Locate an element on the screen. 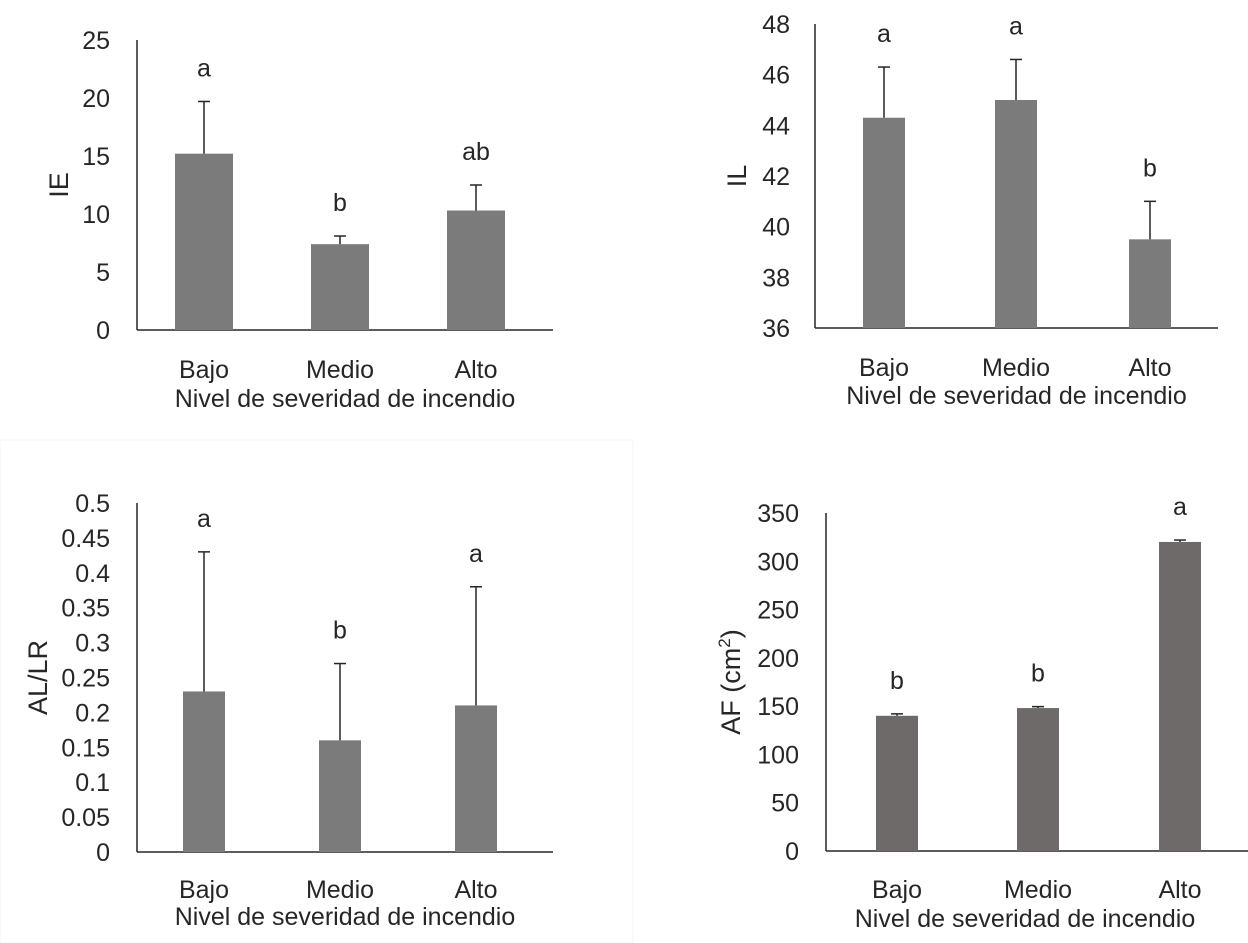 This screenshot has height=943, width=1248. y-tick-label: 15 is located at coordinates (96, 157).